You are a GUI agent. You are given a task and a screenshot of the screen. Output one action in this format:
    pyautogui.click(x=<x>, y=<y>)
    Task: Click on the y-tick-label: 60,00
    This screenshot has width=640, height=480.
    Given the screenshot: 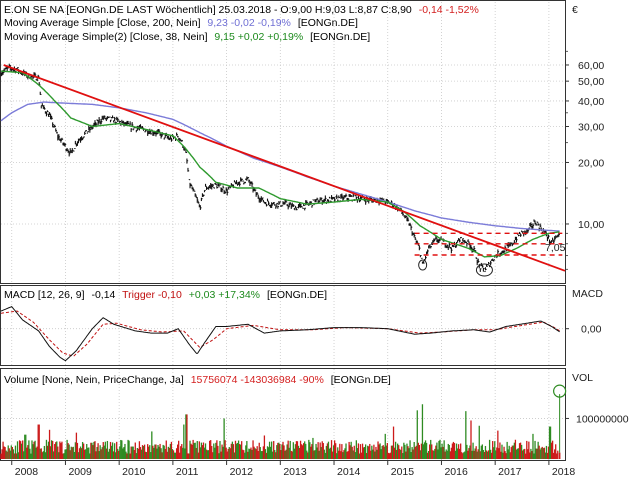 What is the action you would take?
    pyautogui.click(x=591, y=66)
    